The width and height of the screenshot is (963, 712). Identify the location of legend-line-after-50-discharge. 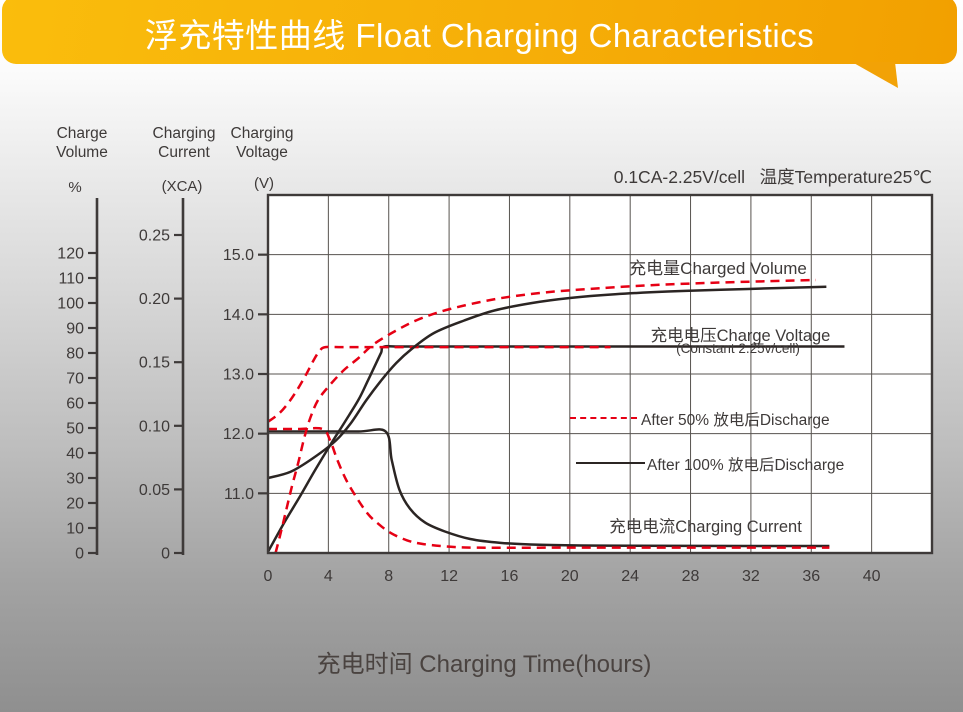
(603, 418).